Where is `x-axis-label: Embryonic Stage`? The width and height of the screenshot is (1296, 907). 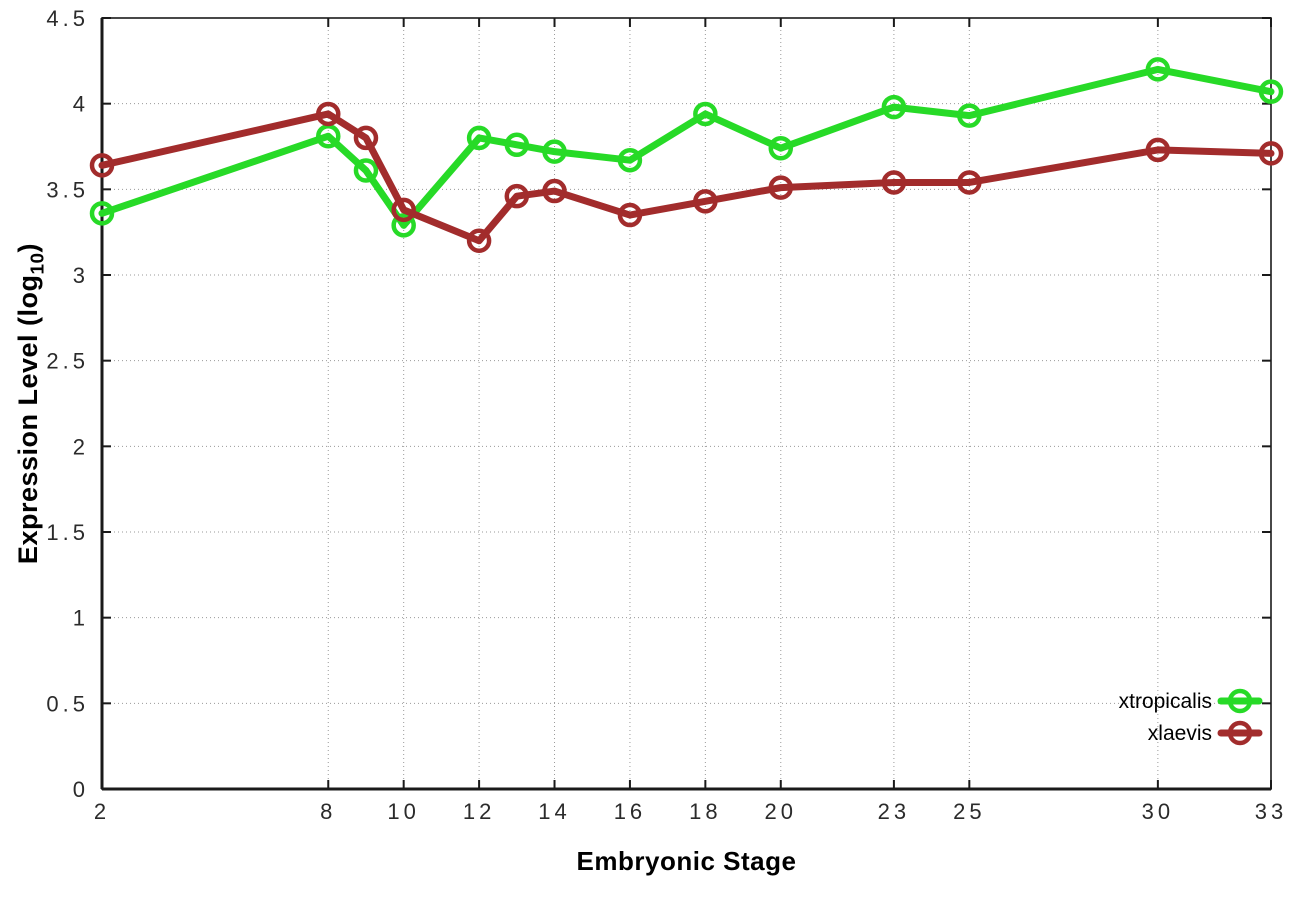 x-axis-label: Embryonic Stage is located at coordinates (686, 861).